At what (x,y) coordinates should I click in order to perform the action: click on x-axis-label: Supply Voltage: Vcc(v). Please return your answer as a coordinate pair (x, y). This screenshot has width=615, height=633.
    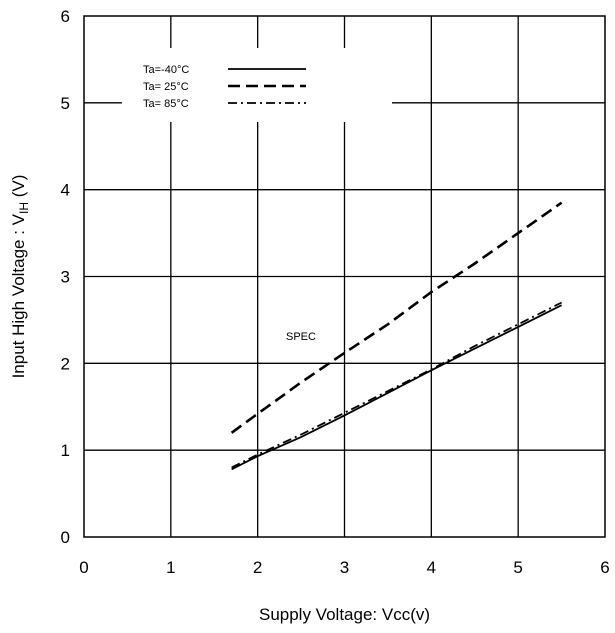
    Looking at the image, I should click on (344, 614).